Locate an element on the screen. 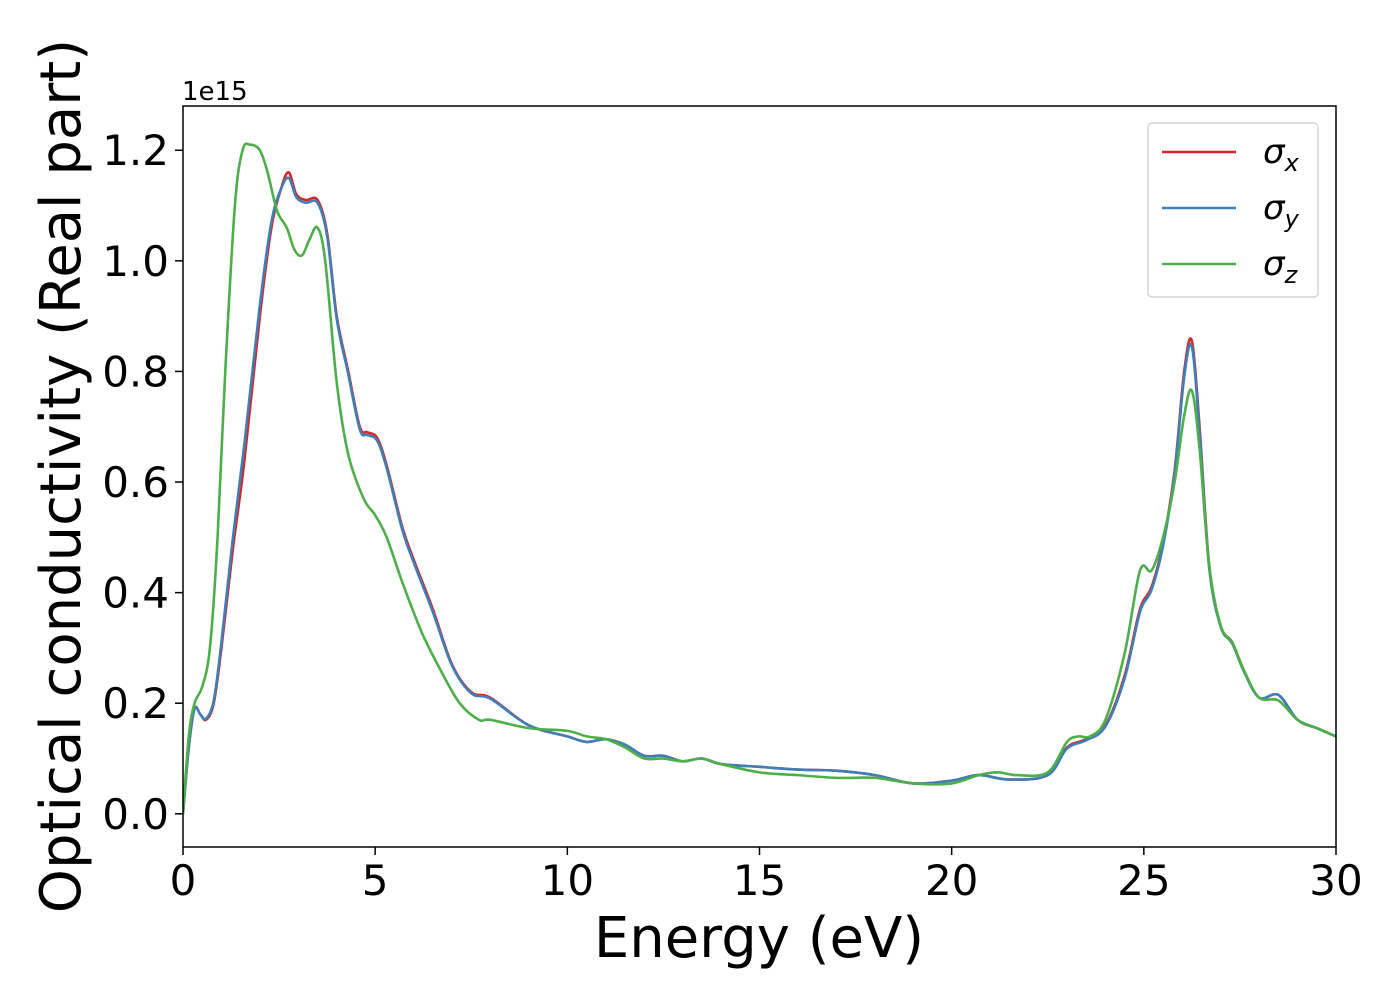  x-tick-label: 10 is located at coordinates (567, 880).